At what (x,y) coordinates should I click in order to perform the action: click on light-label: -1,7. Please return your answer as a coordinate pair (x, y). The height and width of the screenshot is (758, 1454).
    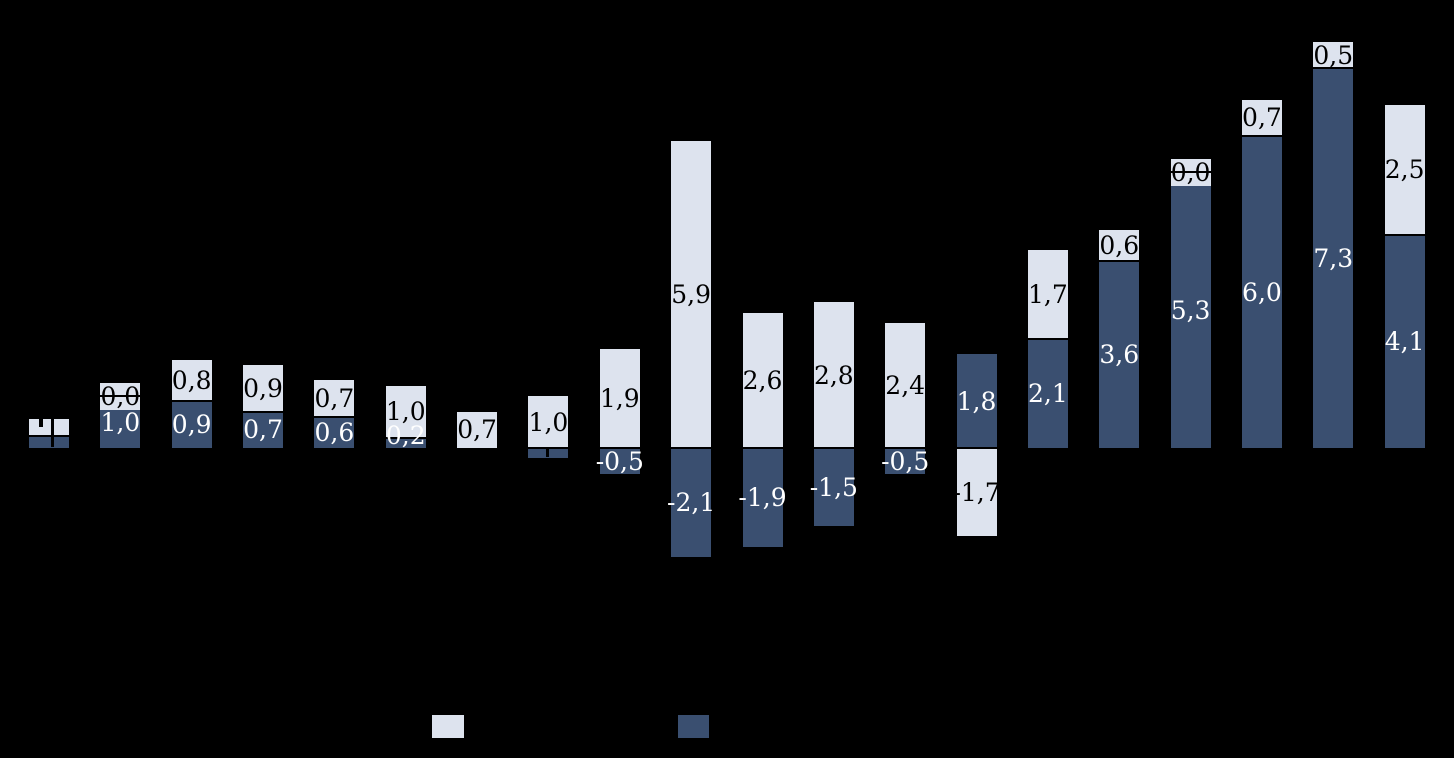
    Looking at the image, I should click on (976, 492).